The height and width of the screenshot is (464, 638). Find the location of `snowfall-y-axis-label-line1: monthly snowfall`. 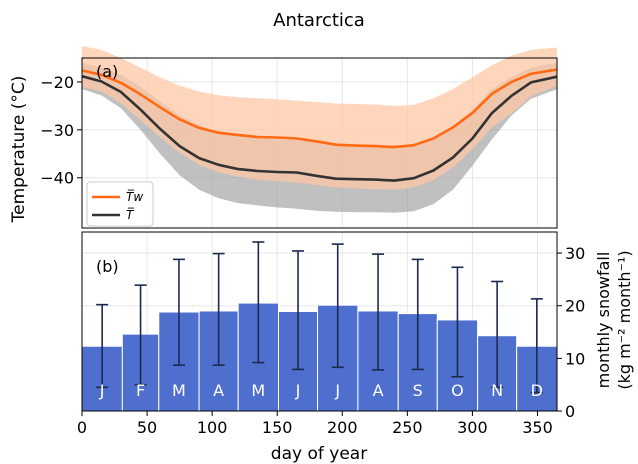

snowfall-y-axis-label-line1: monthly snowfall is located at coordinates (603, 320).